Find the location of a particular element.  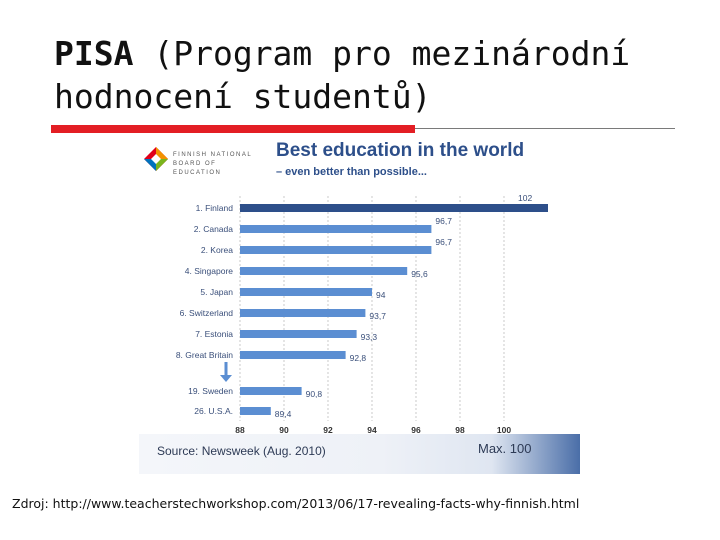

value-label: 90,8 is located at coordinates (314, 394).